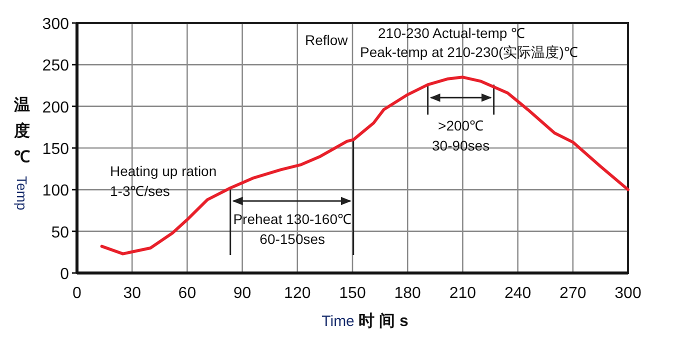 The width and height of the screenshot is (697, 338). Describe the element at coordinates (408, 293) in the screenshot. I see `x-tick-label: 180` at that location.